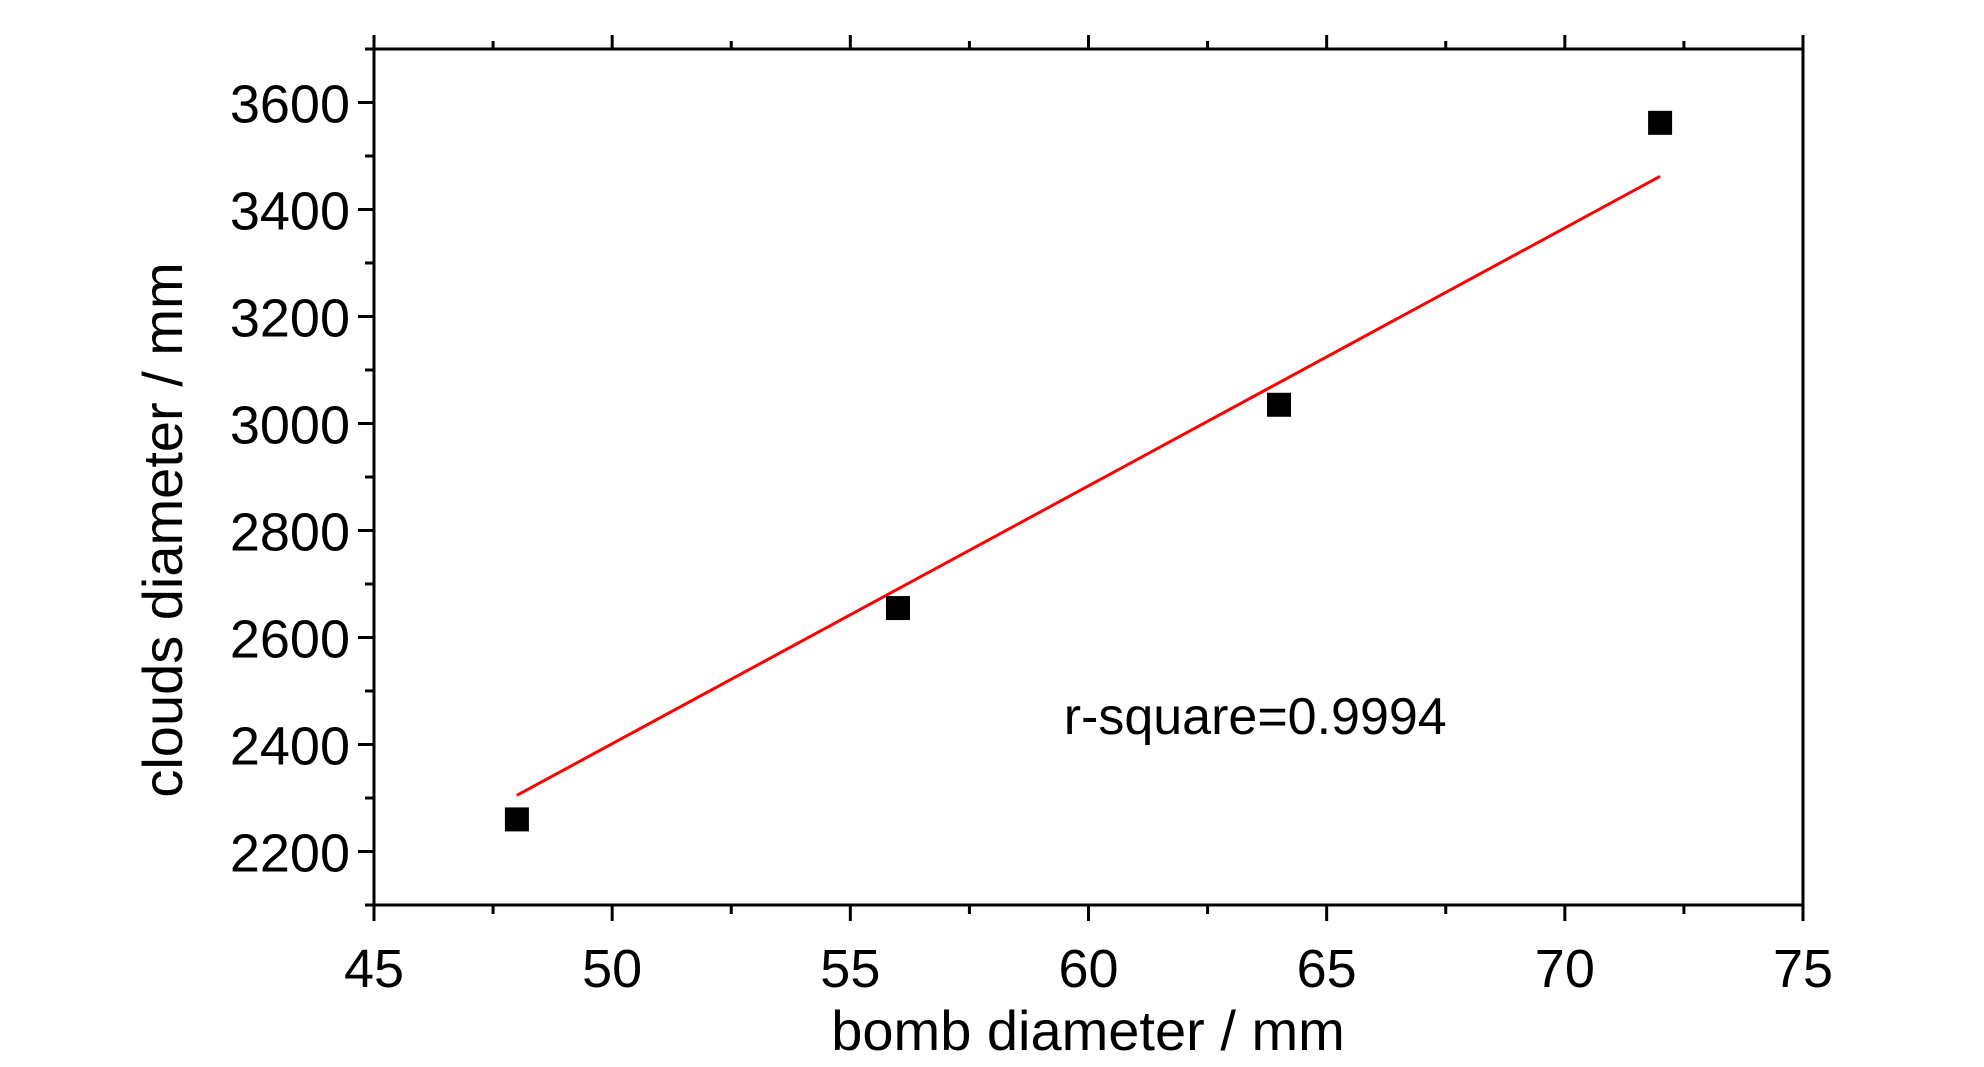 The width and height of the screenshot is (1984, 1067). Describe the element at coordinates (1327, 969) in the screenshot. I see `x-tick-label-65: 65` at that location.